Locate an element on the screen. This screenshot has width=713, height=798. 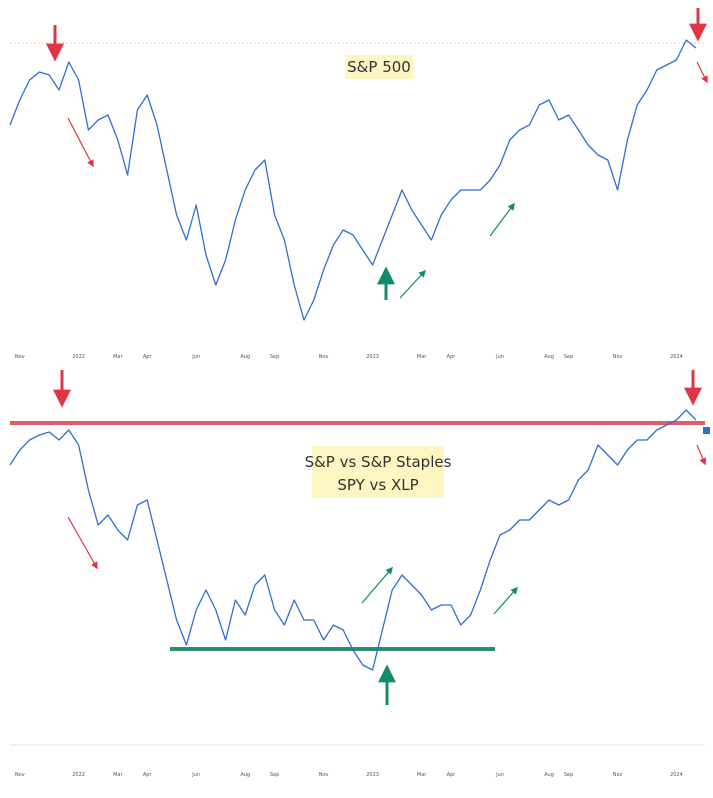
chart-title: S&P 500 is located at coordinates (379, 67).